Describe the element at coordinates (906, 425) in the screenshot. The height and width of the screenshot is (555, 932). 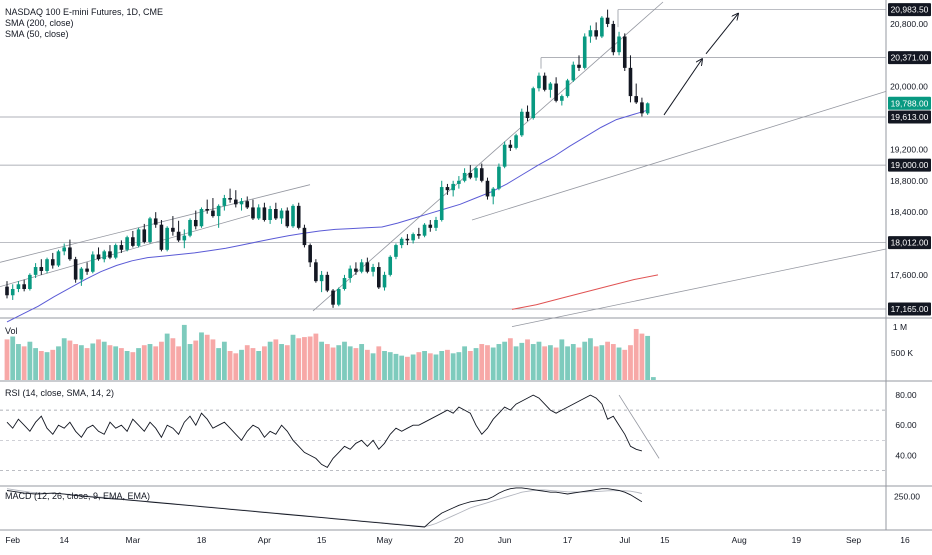
I see `rsi-tick-label: 60.00` at that location.